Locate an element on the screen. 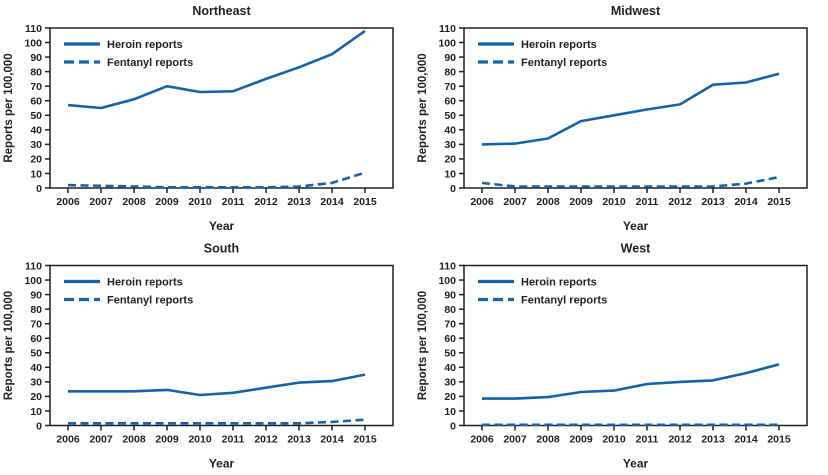 The width and height of the screenshot is (828, 475). x-tick-label: 2013 is located at coordinates (299, 202).